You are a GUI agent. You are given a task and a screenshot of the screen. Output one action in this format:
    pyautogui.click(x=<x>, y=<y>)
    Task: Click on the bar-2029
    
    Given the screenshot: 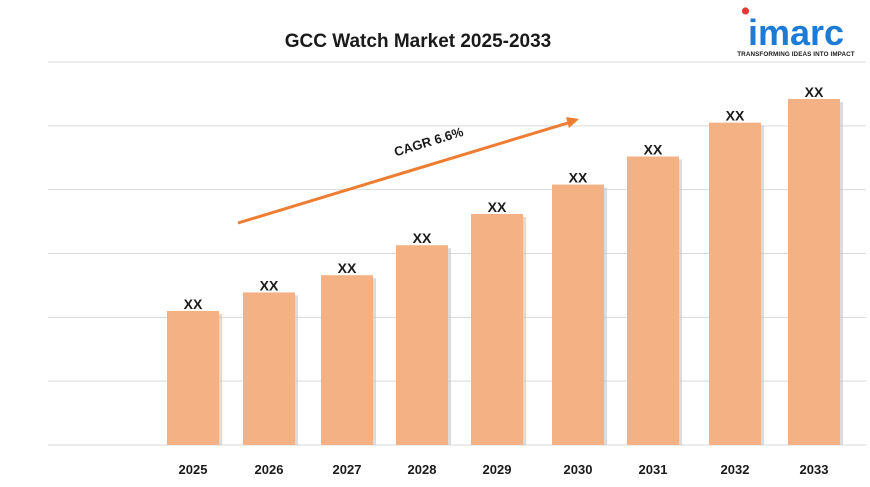 What is the action you would take?
    pyautogui.click(x=497, y=329)
    